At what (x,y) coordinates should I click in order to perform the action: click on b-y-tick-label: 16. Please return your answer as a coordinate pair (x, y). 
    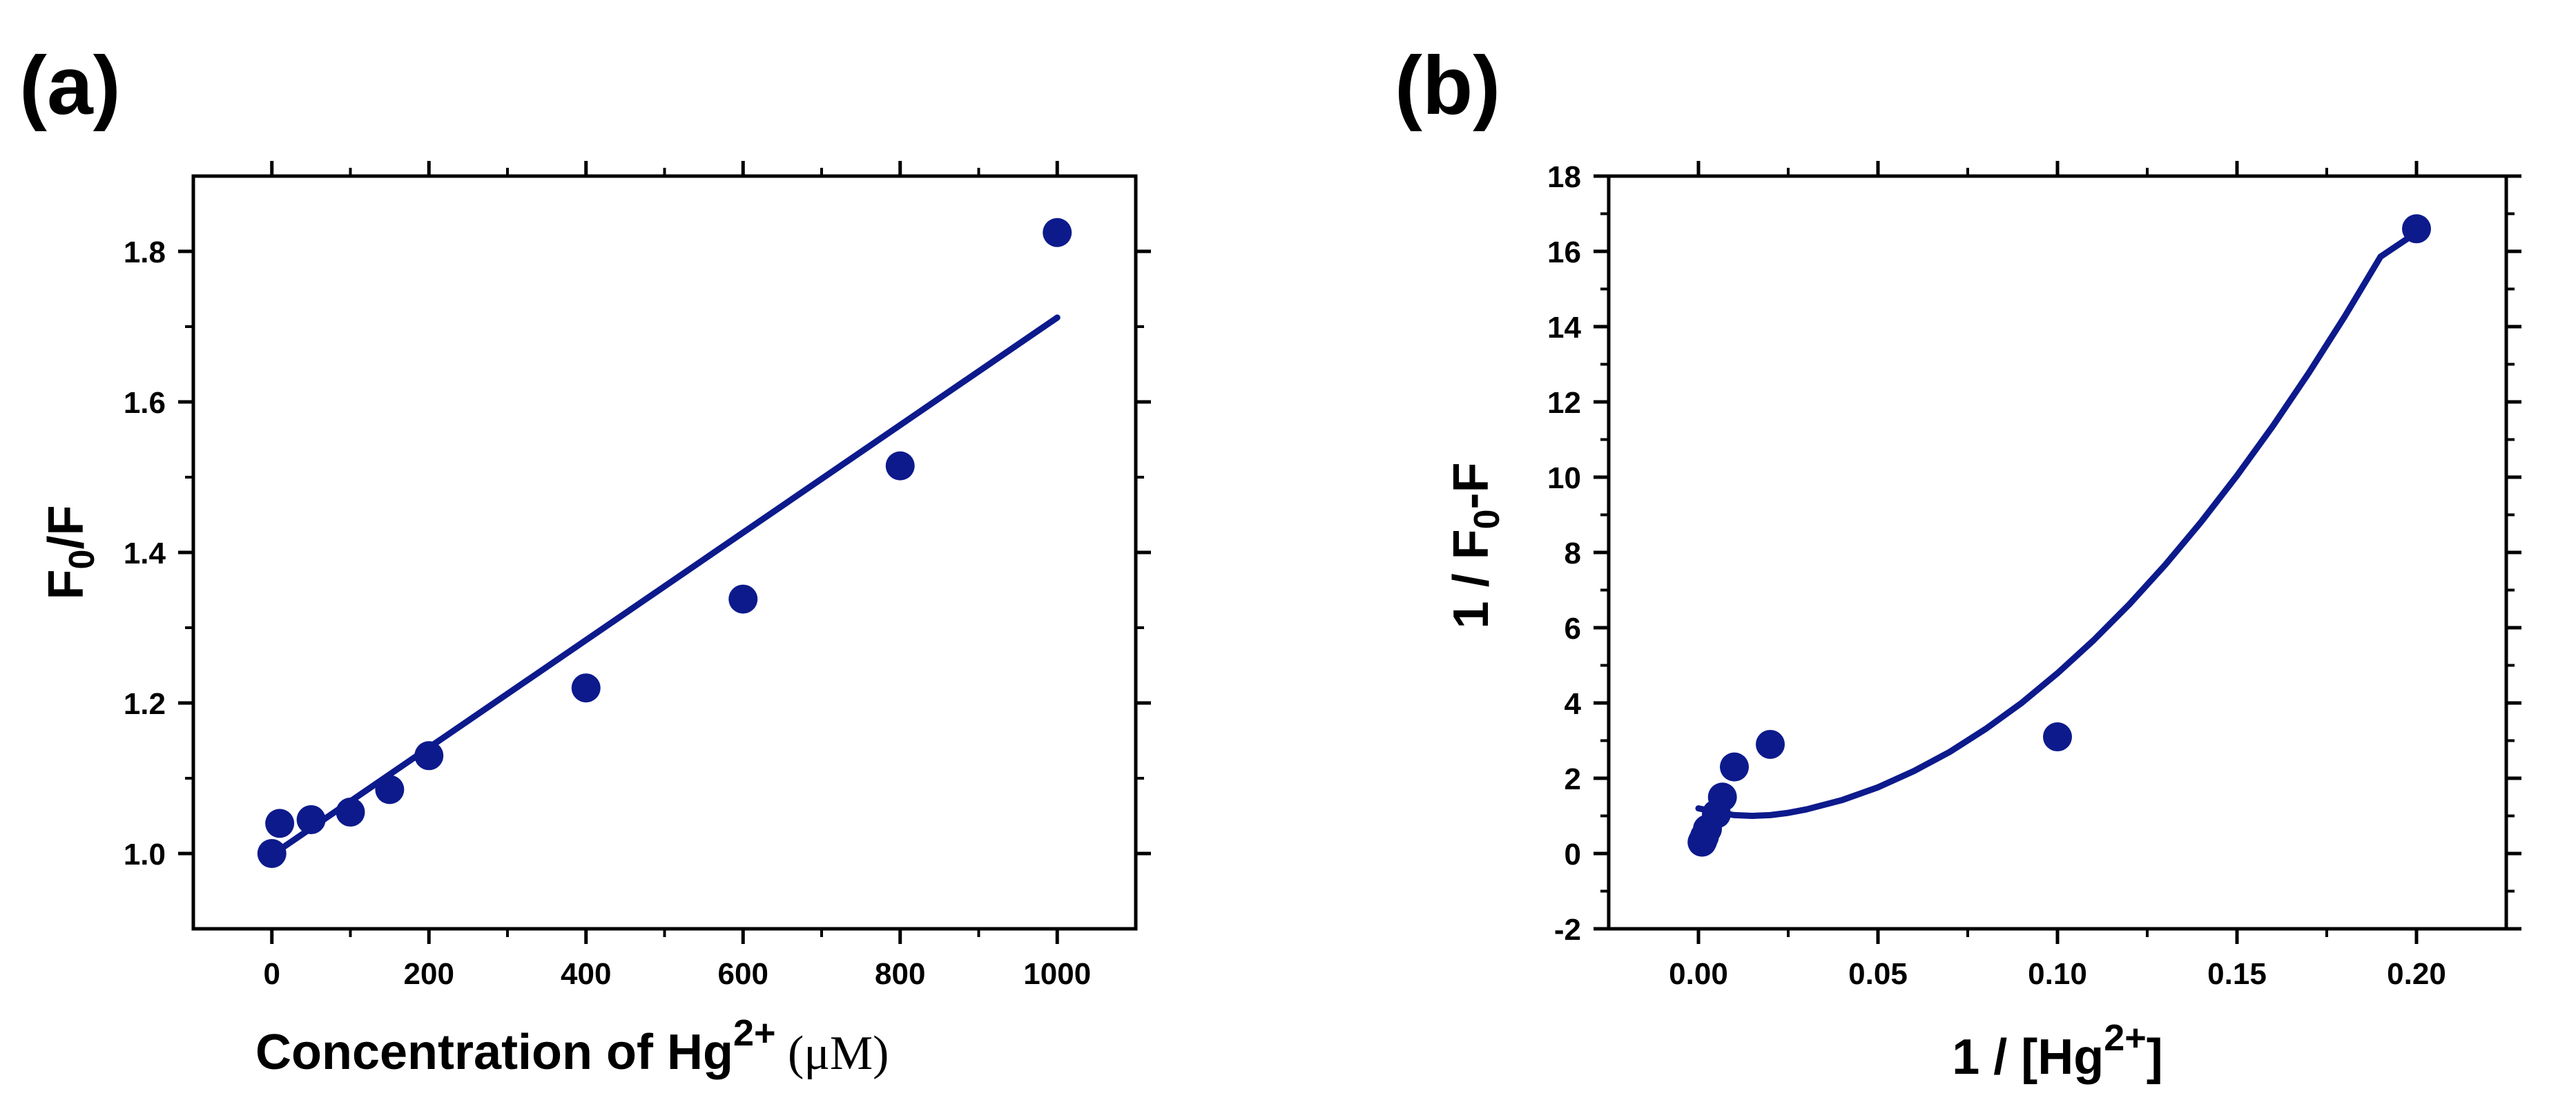
    Looking at the image, I should click on (1564, 252).